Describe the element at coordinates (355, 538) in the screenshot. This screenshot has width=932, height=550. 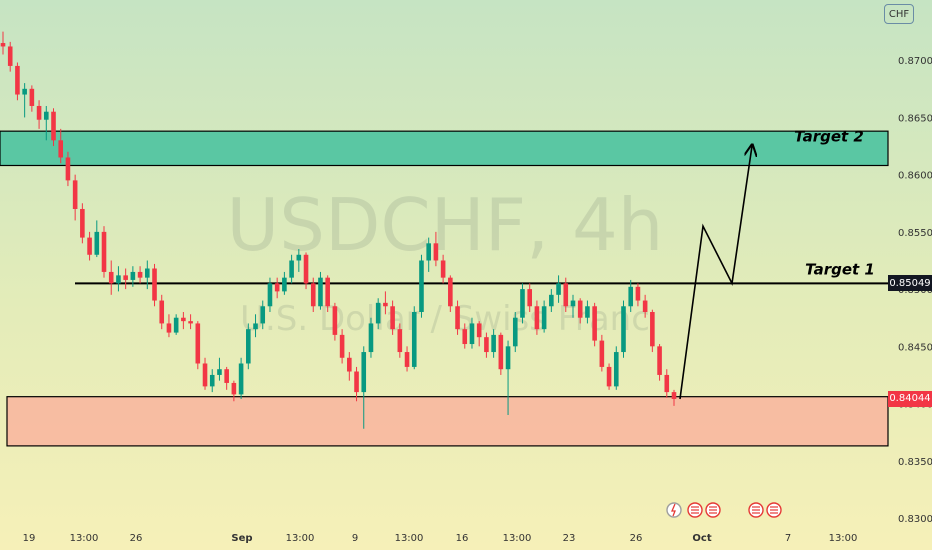
I see `x-tick-label: 9` at that location.